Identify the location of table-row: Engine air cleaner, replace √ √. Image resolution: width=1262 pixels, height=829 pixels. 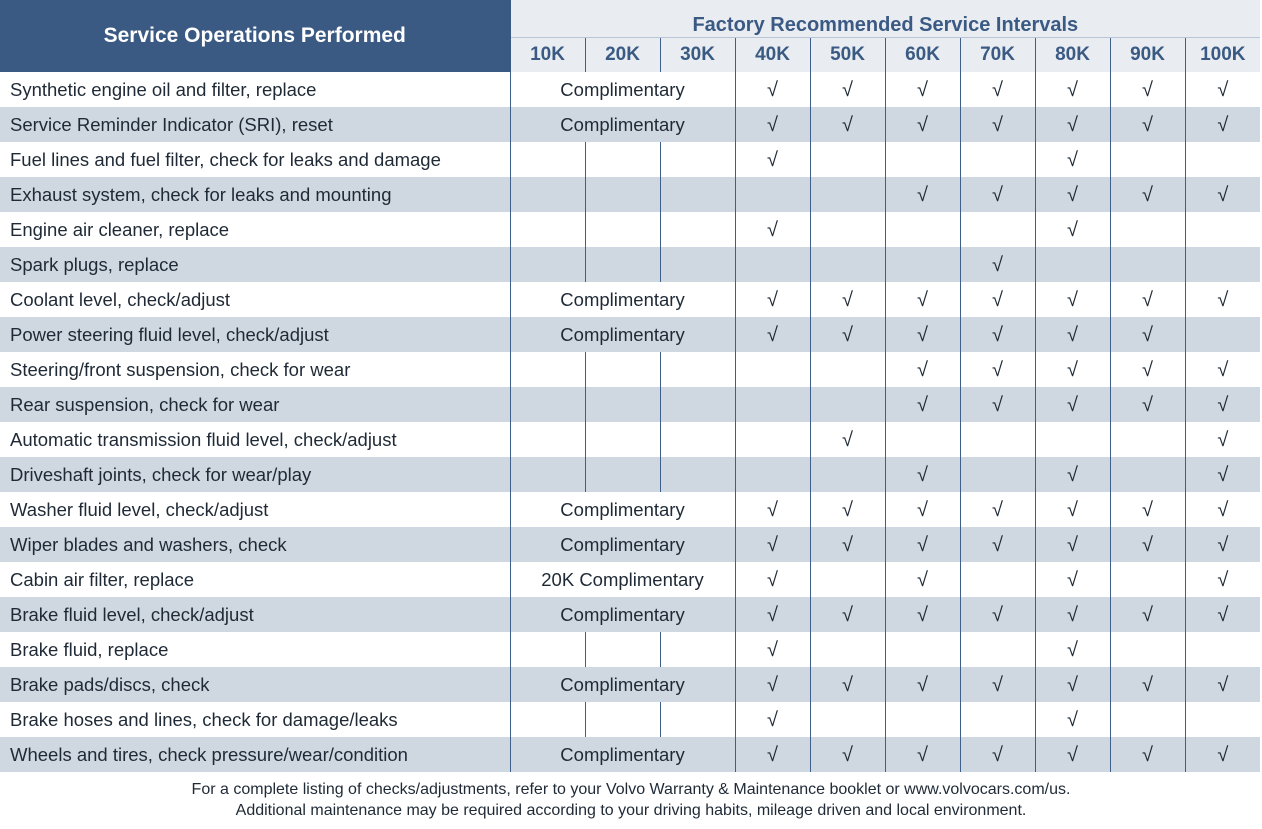
(630, 229).